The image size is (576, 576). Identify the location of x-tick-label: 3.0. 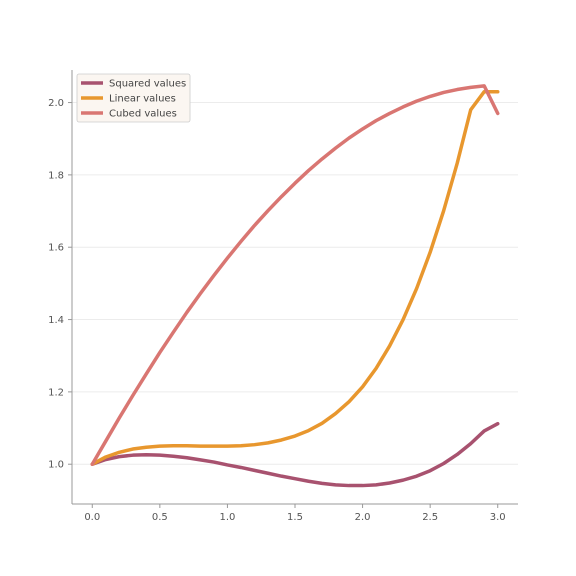
(498, 517).